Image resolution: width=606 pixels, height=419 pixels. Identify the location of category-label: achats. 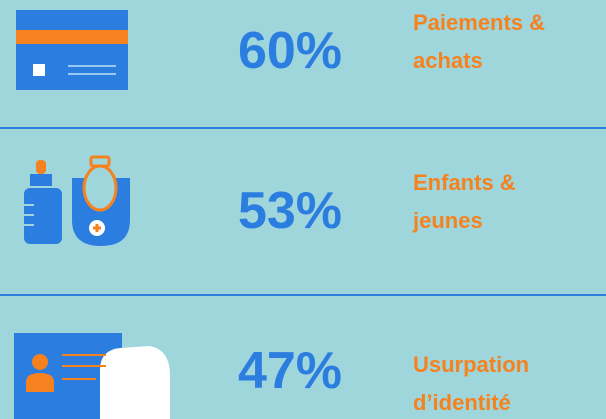
(448, 60).